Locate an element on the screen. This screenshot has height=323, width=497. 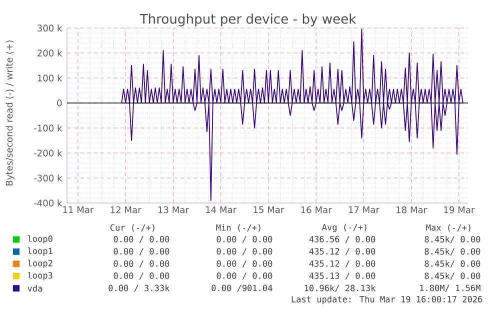
text: Last update: Thu Mar 19 16:00:17 2026 is located at coordinates (387, 300).